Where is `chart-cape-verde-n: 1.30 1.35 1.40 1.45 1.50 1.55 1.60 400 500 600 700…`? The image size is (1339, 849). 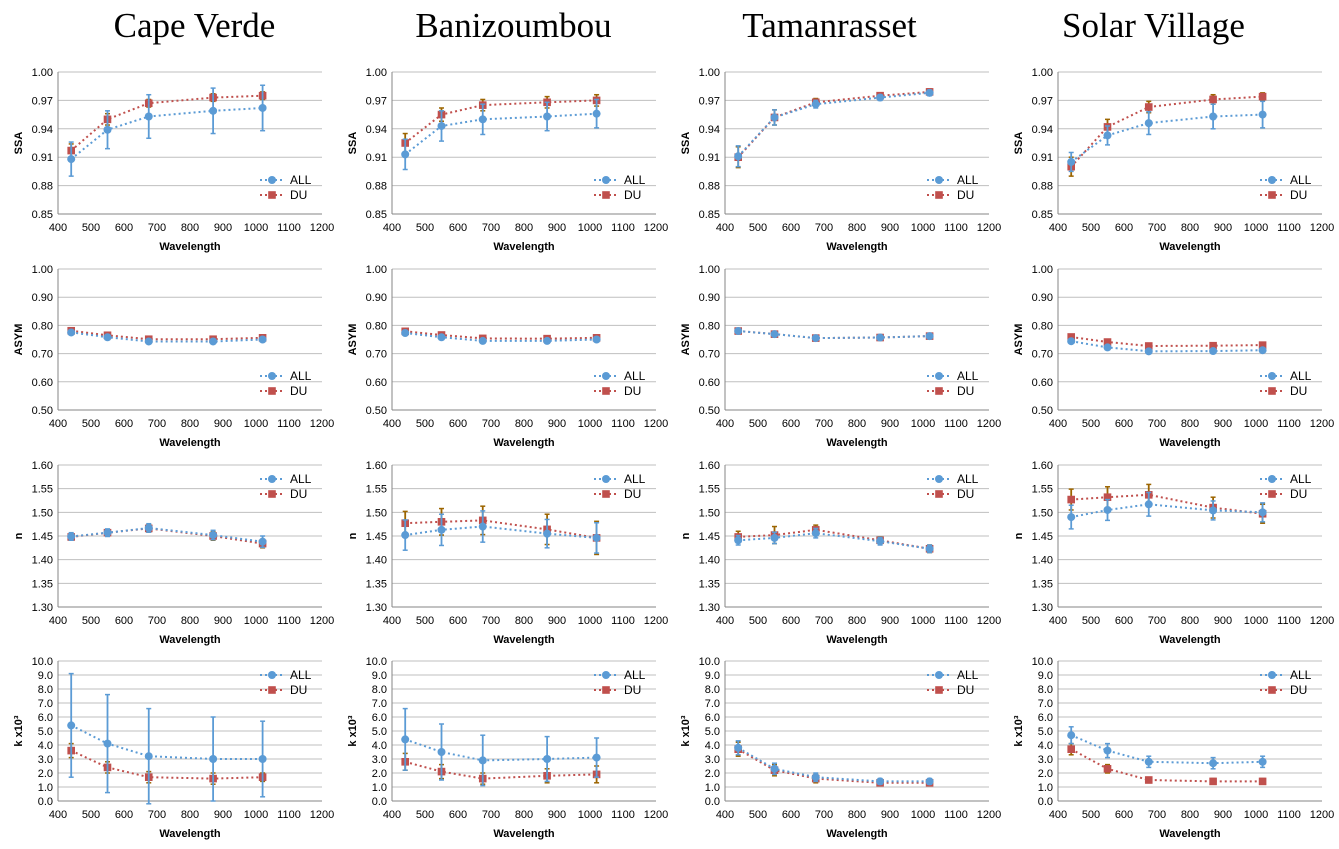 chart-cape-verde-n: 1.30 1.35 1.40 1.45 1.50 1.55 1.60 400 500 600 700… is located at coordinates (173, 553).